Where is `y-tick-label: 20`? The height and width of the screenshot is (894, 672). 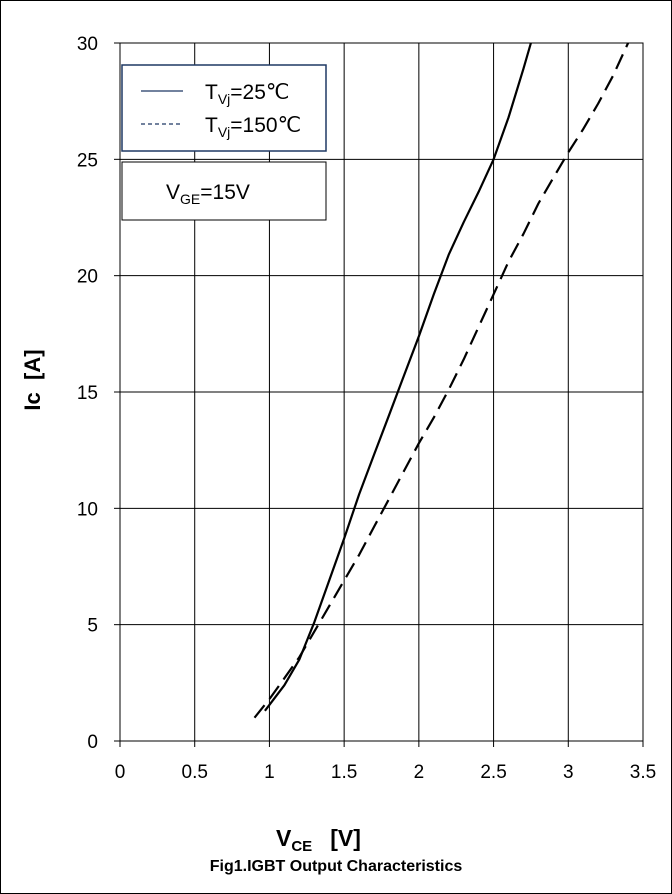 y-tick-label: 20 is located at coordinates (87, 277).